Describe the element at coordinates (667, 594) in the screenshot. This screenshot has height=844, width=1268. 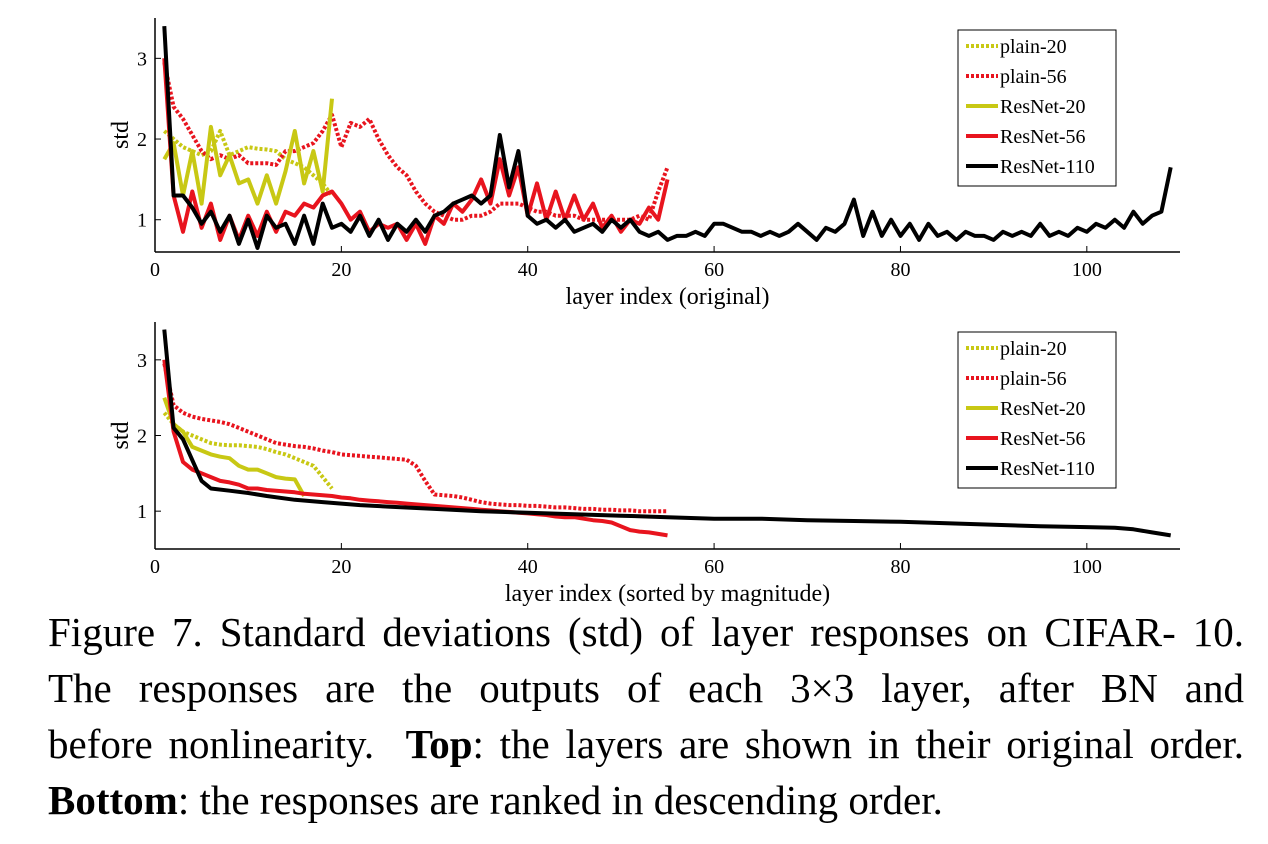
I see `x-axis-label: layer index (sorted by magnitude)` at that location.